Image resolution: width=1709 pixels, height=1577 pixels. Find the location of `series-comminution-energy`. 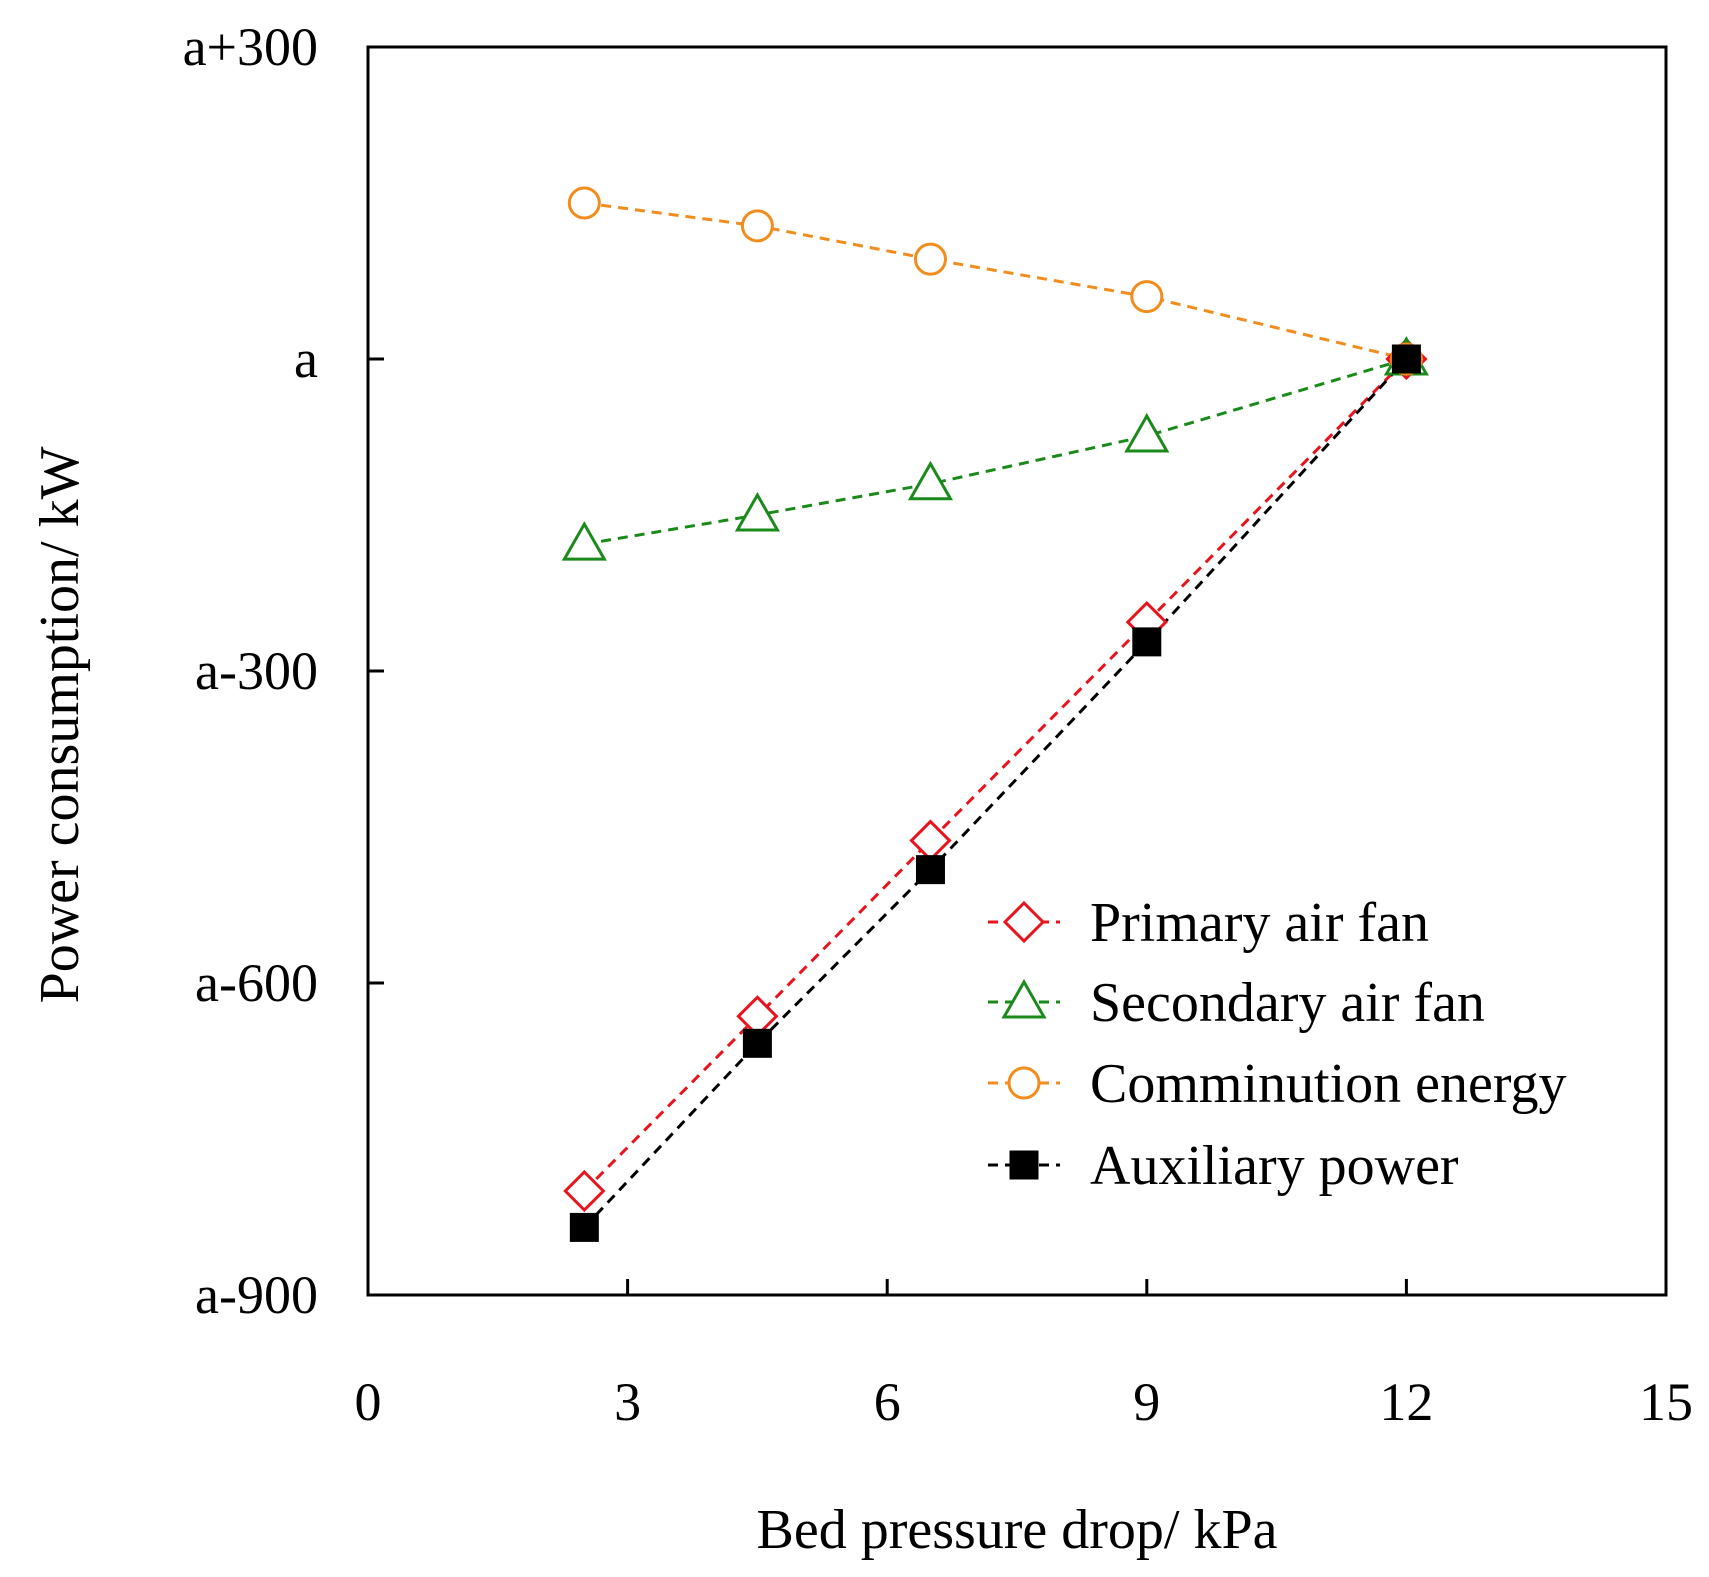

series-comminution-energy is located at coordinates (995, 281).